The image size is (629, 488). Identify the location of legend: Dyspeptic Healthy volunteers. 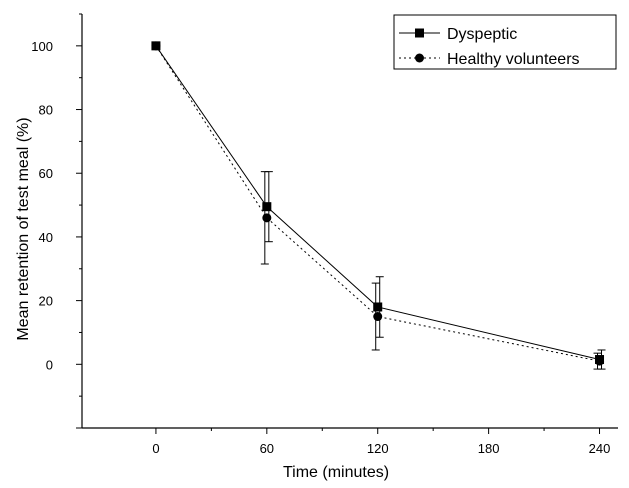
(505, 42).